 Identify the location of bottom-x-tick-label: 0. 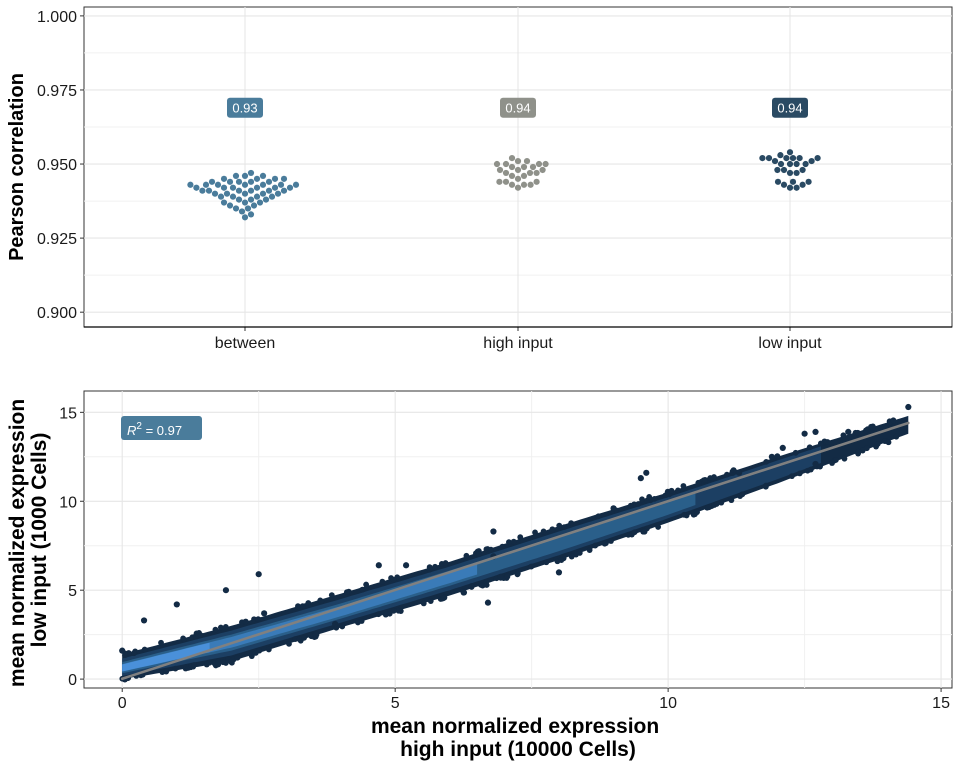
(122, 703).